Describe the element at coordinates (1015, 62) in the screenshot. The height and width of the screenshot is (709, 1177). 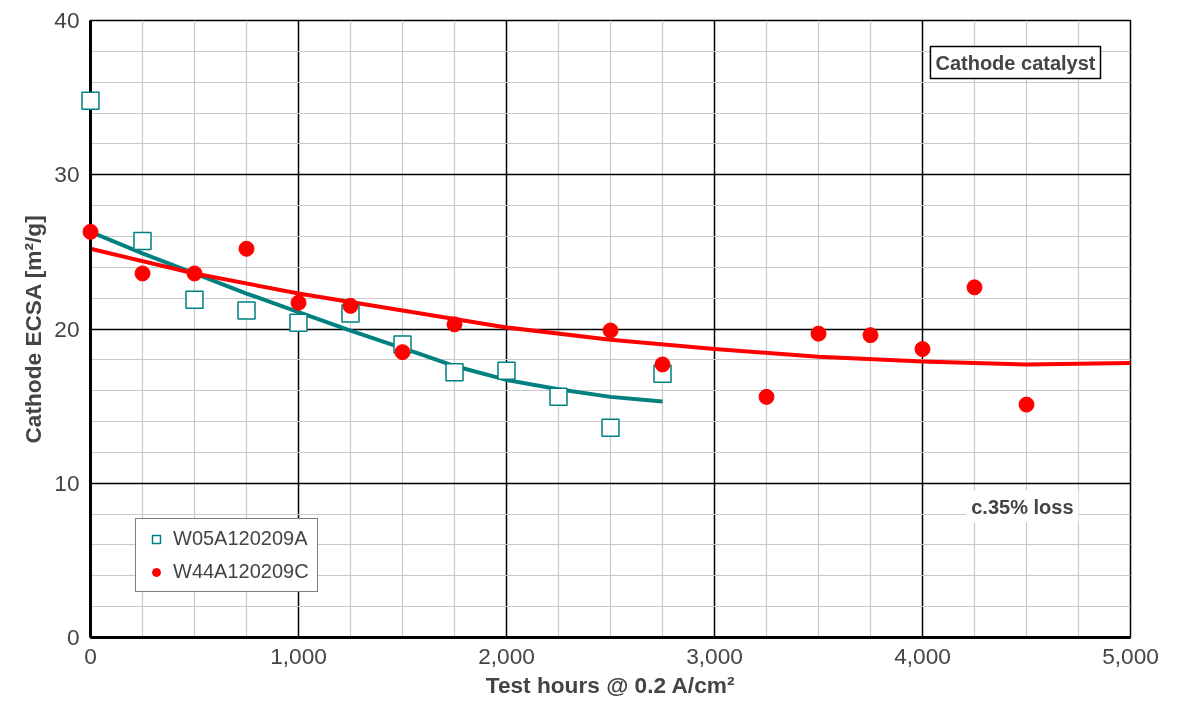
I see `annotation: Cathode catalyst` at that location.